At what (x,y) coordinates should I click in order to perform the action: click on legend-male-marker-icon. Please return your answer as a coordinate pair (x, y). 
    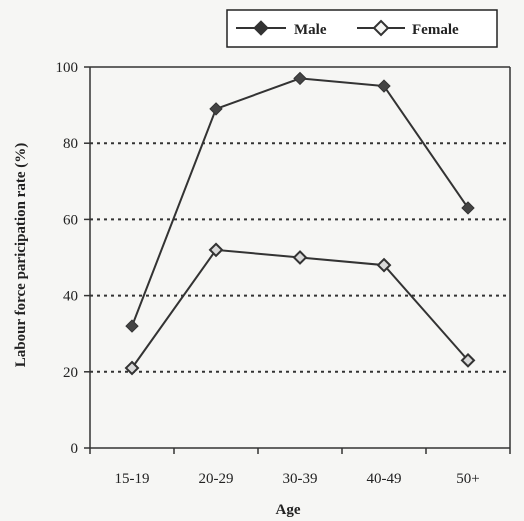
    Looking at the image, I should click on (261, 28).